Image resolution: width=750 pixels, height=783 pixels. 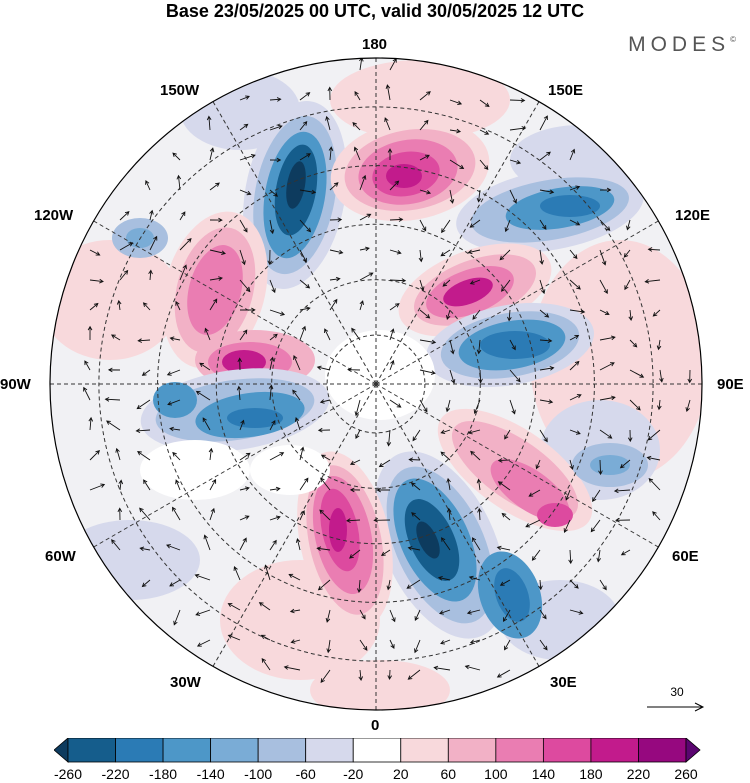 What do you see at coordinates (210, 774) in the screenshot?
I see `colorbar-tick-label: -140` at bounding box center [210, 774].